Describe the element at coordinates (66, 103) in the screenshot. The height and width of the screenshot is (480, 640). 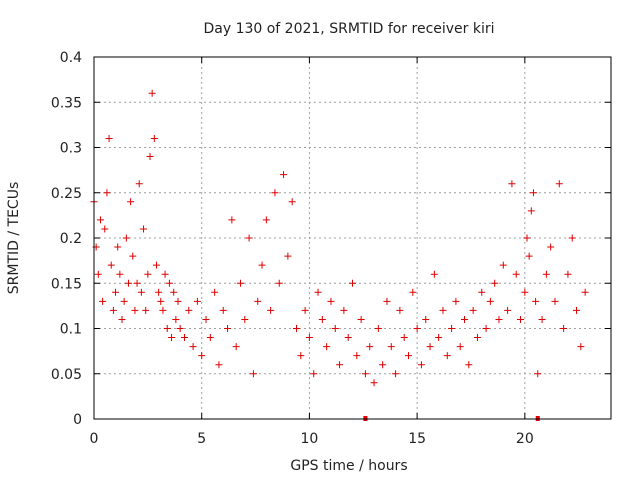
I see `y-tick-label: 0.35` at that location.